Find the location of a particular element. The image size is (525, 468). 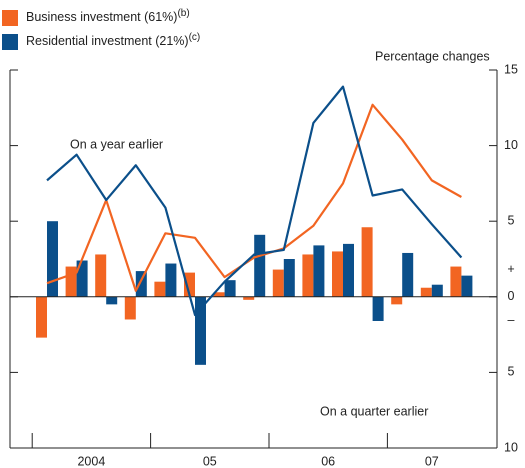

legend-name: Residential investment (21%) is located at coordinates (107, 41).